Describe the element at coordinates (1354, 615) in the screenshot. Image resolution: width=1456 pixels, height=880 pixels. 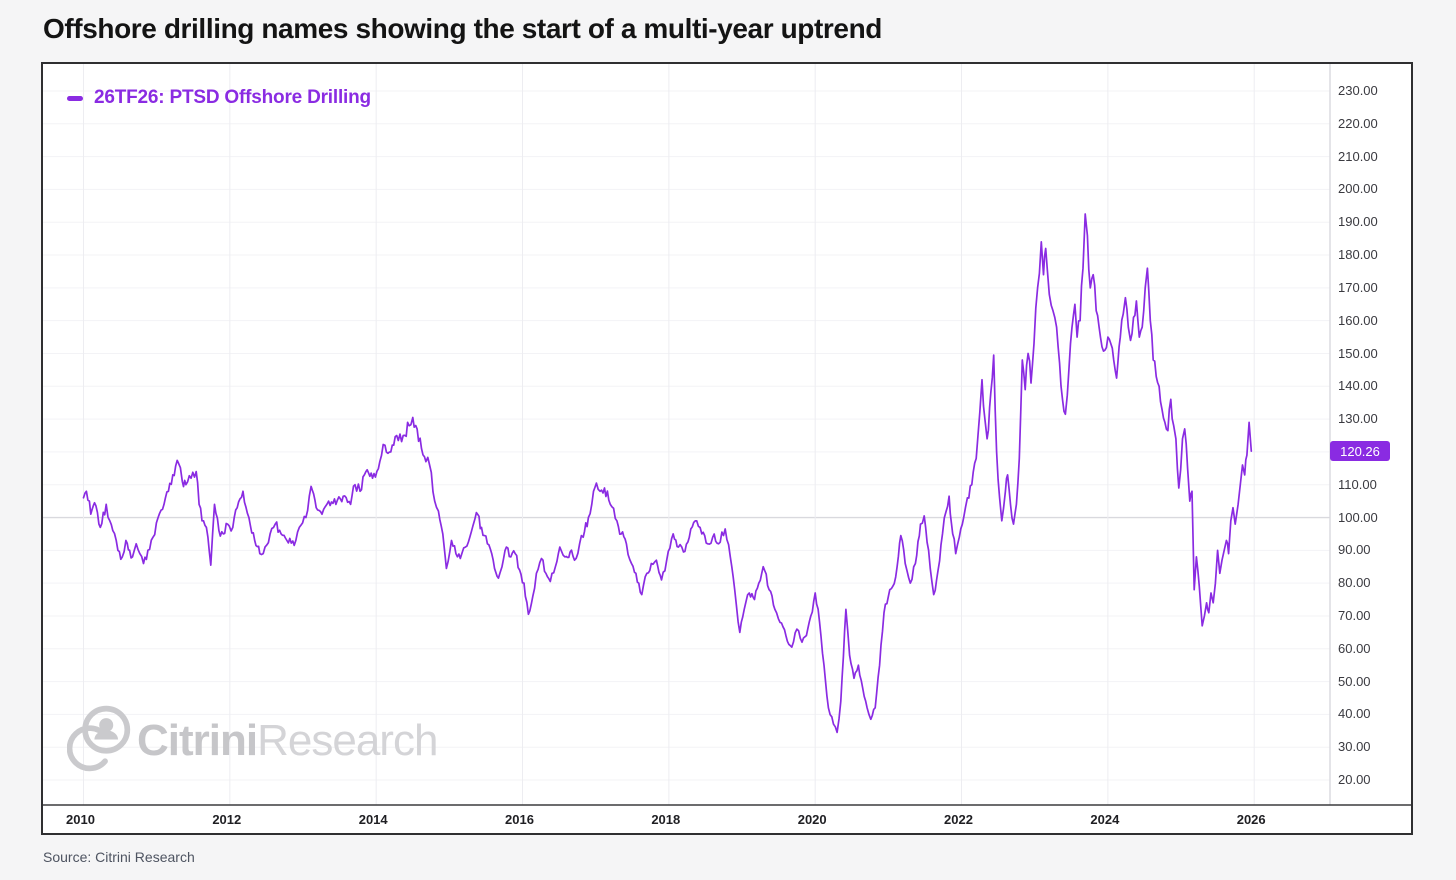
I see `y-axis-label: 70.00` at that location.